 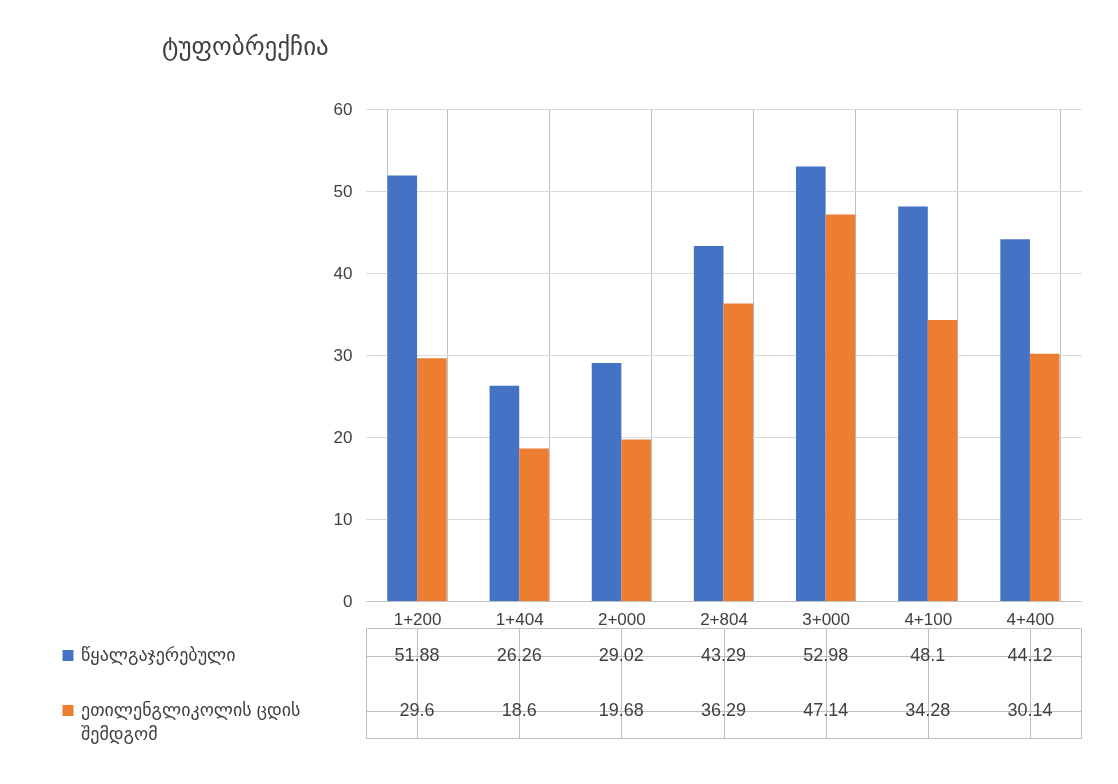 What do you see at coordinates (1030, 709) in the screenshot?
I see `data-label: 30.14` at bounding box center [1030, 709].